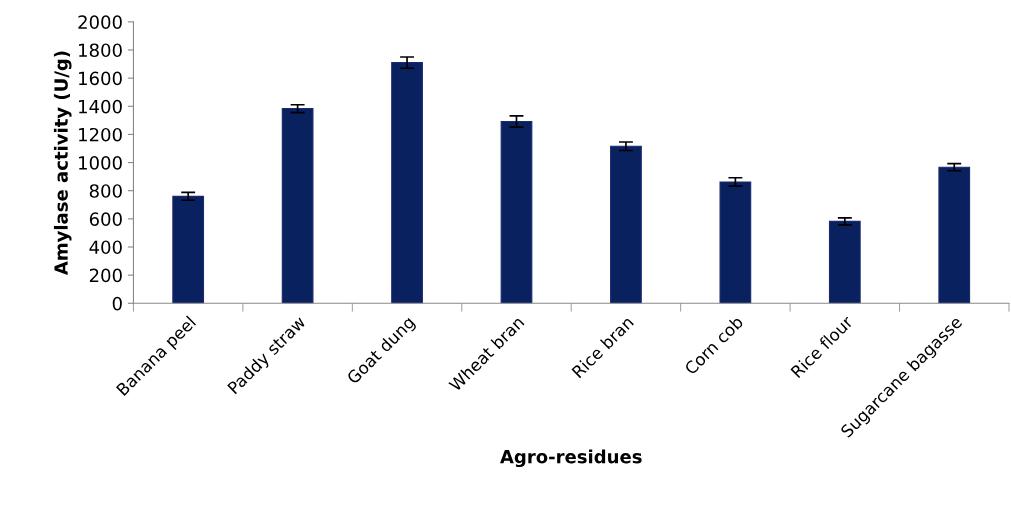 The width and height of the screenshot is (1011, 508). What do you see at coordinates (105, 191) in the screenshot?
I see `y-tick-label: 800` at bounding box center [105, 191].